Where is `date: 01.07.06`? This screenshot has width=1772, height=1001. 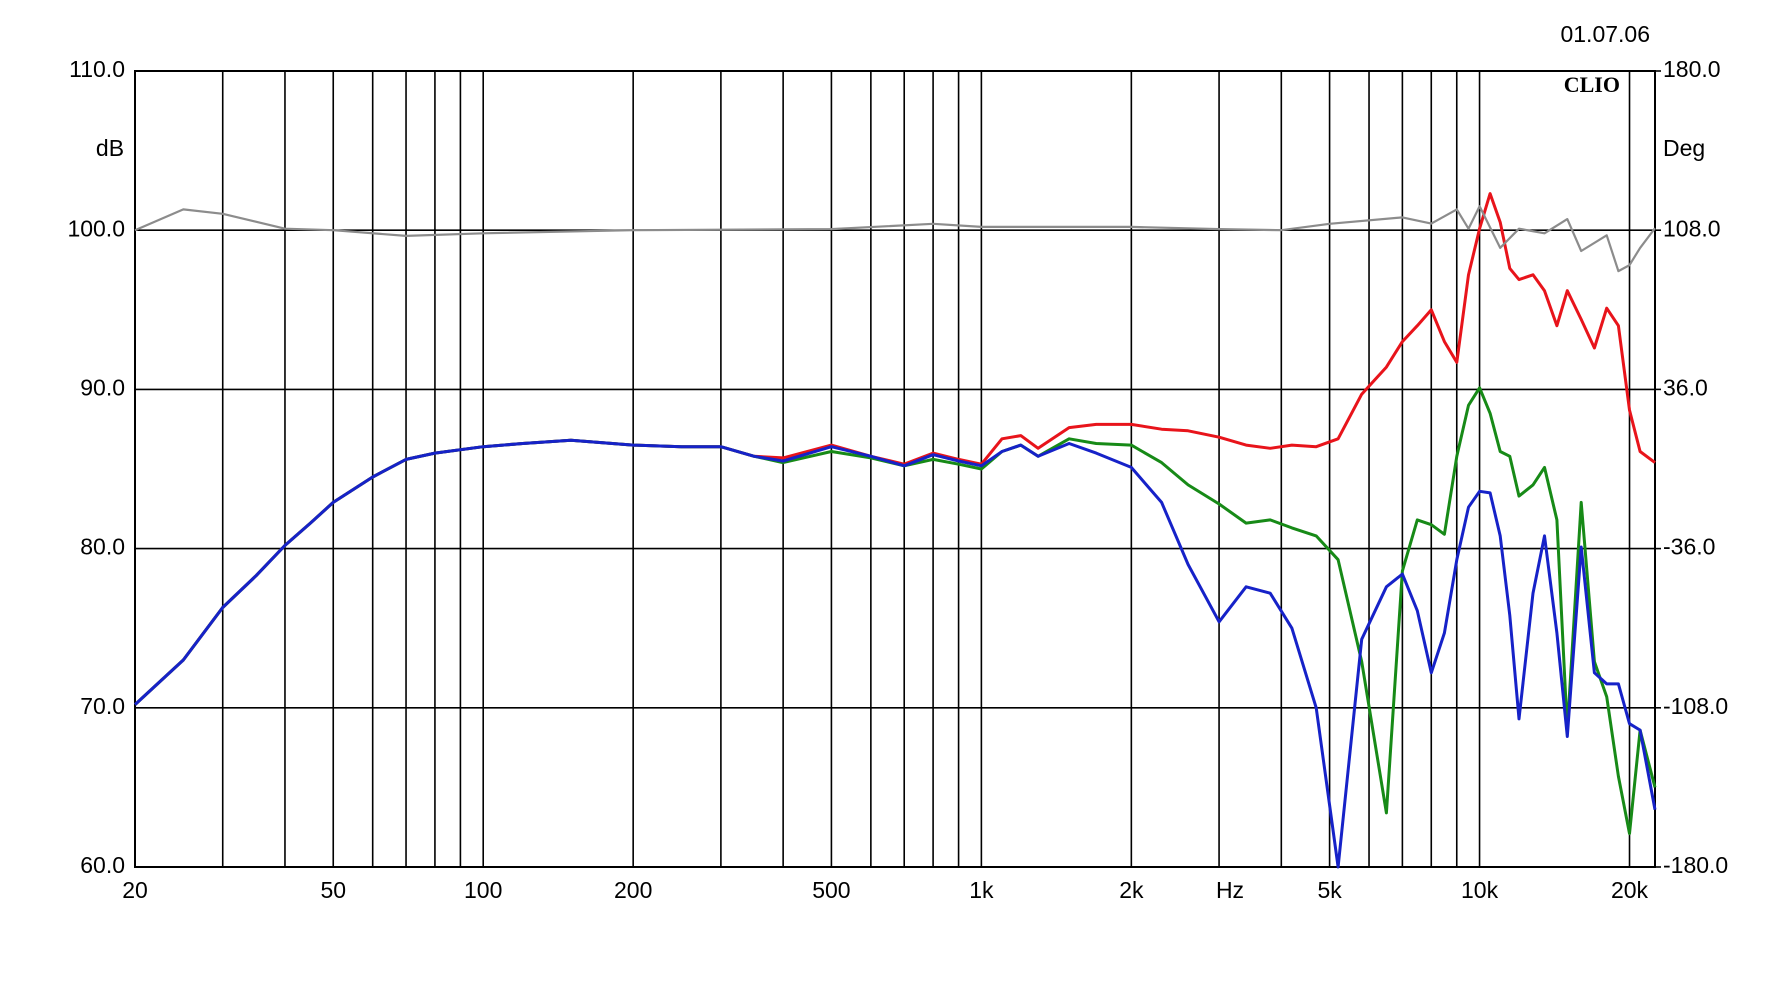 date: 01.07.06 is located at coordinates (1605, 34).